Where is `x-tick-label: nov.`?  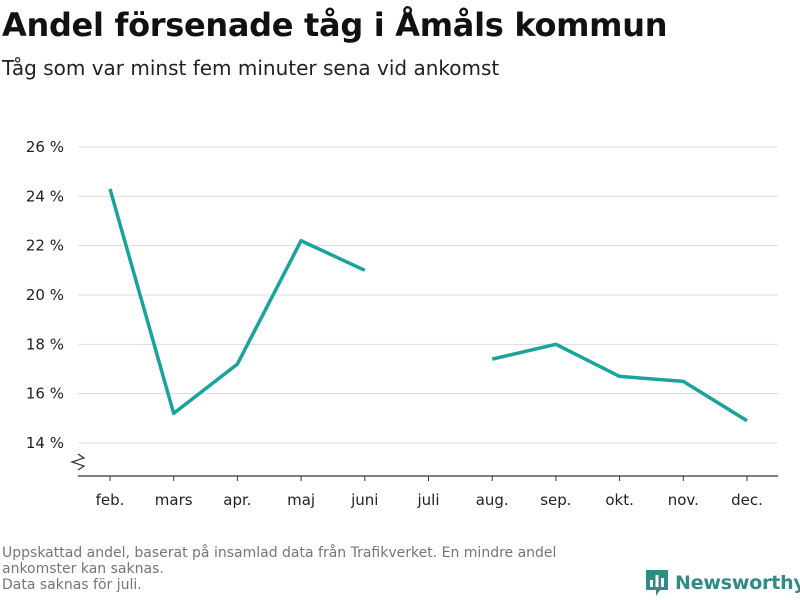 x-tick-label: nov. is located at coordinates (683, 500).